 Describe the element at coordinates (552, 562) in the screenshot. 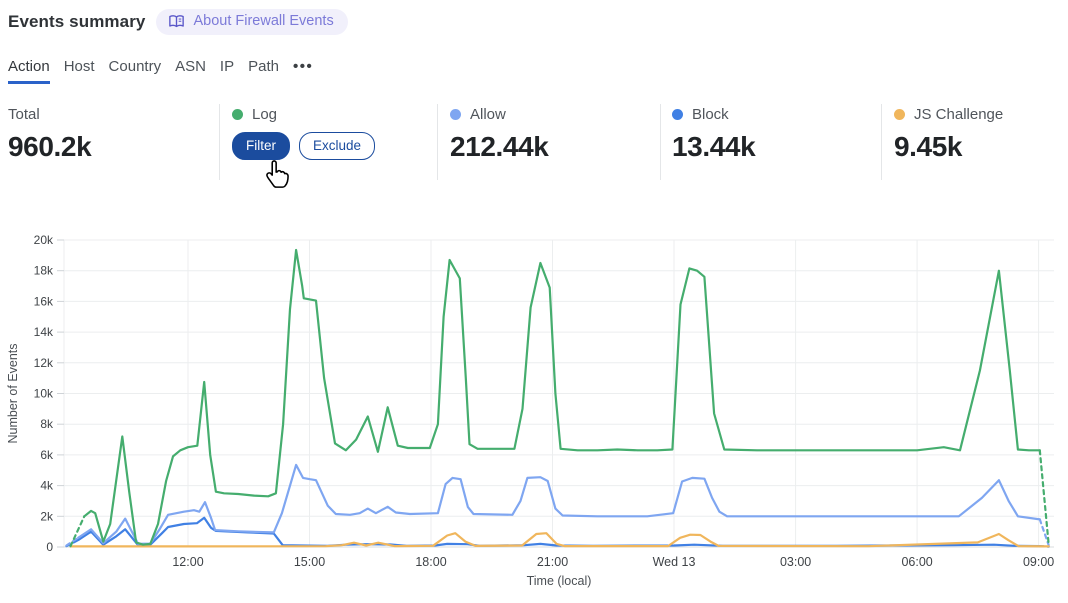

I see `x-tick-label: 21:00` at that location.